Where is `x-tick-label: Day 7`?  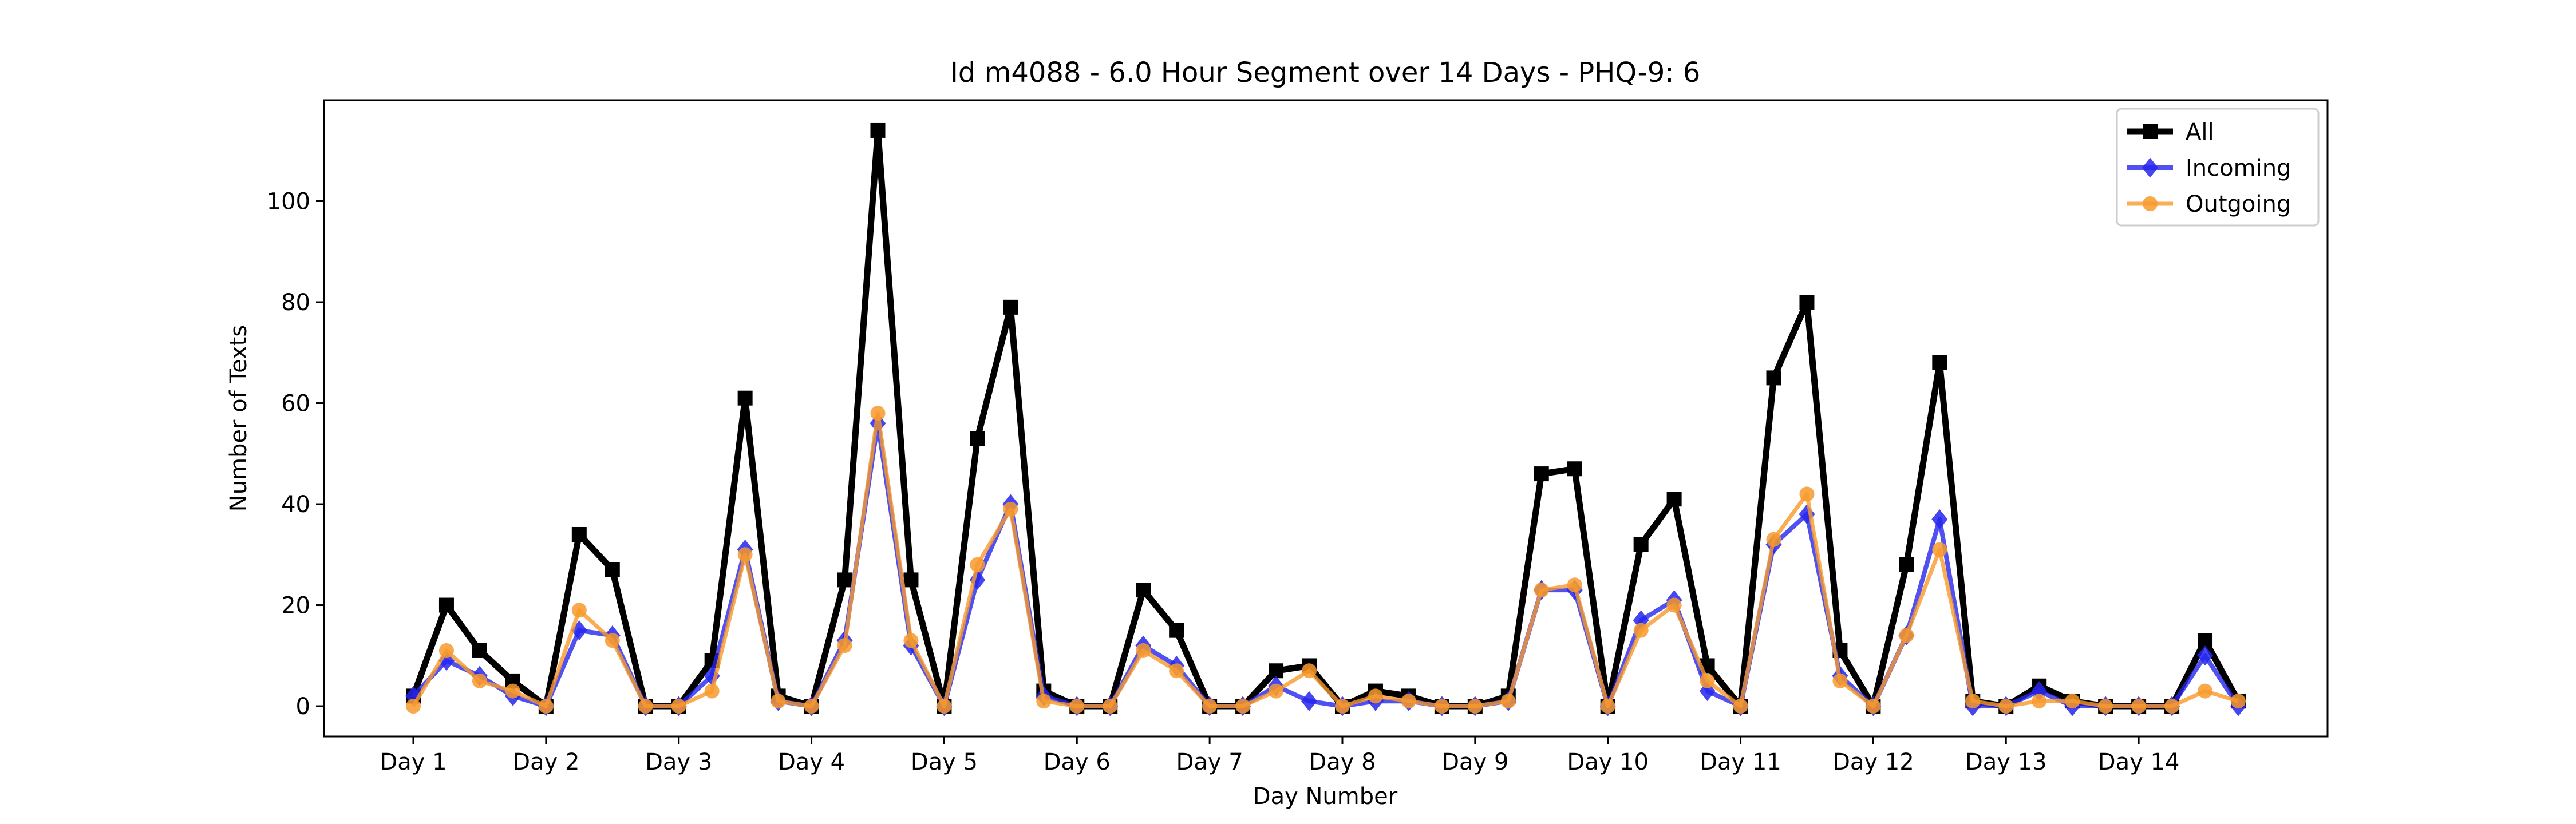 x-tick-label: Day 7 is located at coordinates (1209, 762).